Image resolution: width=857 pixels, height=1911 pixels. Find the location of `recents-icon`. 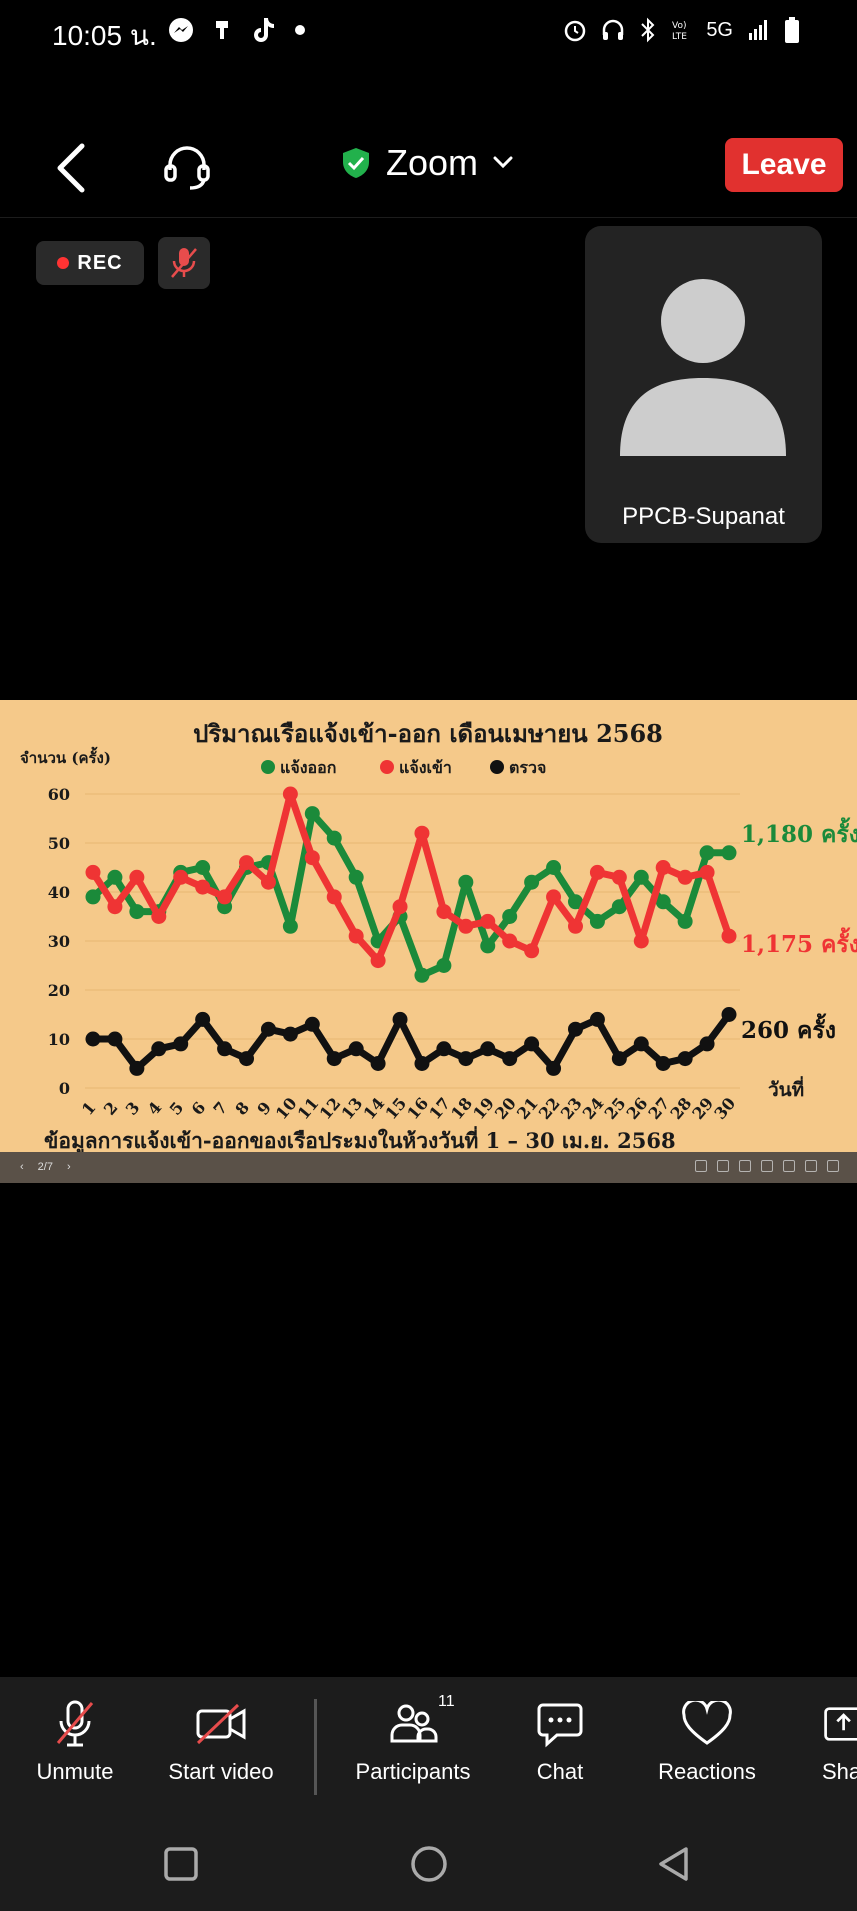

recents-icon is located at coordinates (181, 1864).